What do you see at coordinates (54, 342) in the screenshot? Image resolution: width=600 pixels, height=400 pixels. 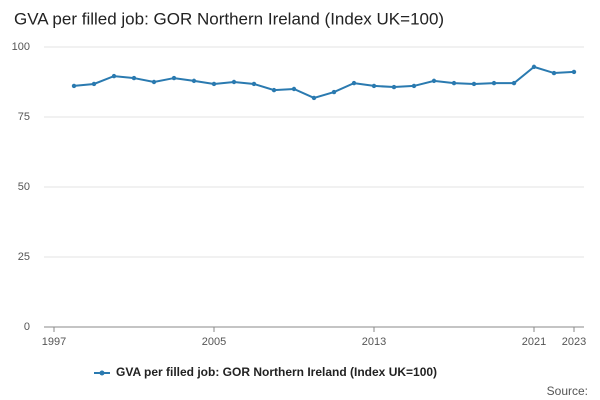 I see `x-tick-label: 1997` at bounding box center [54, 342].